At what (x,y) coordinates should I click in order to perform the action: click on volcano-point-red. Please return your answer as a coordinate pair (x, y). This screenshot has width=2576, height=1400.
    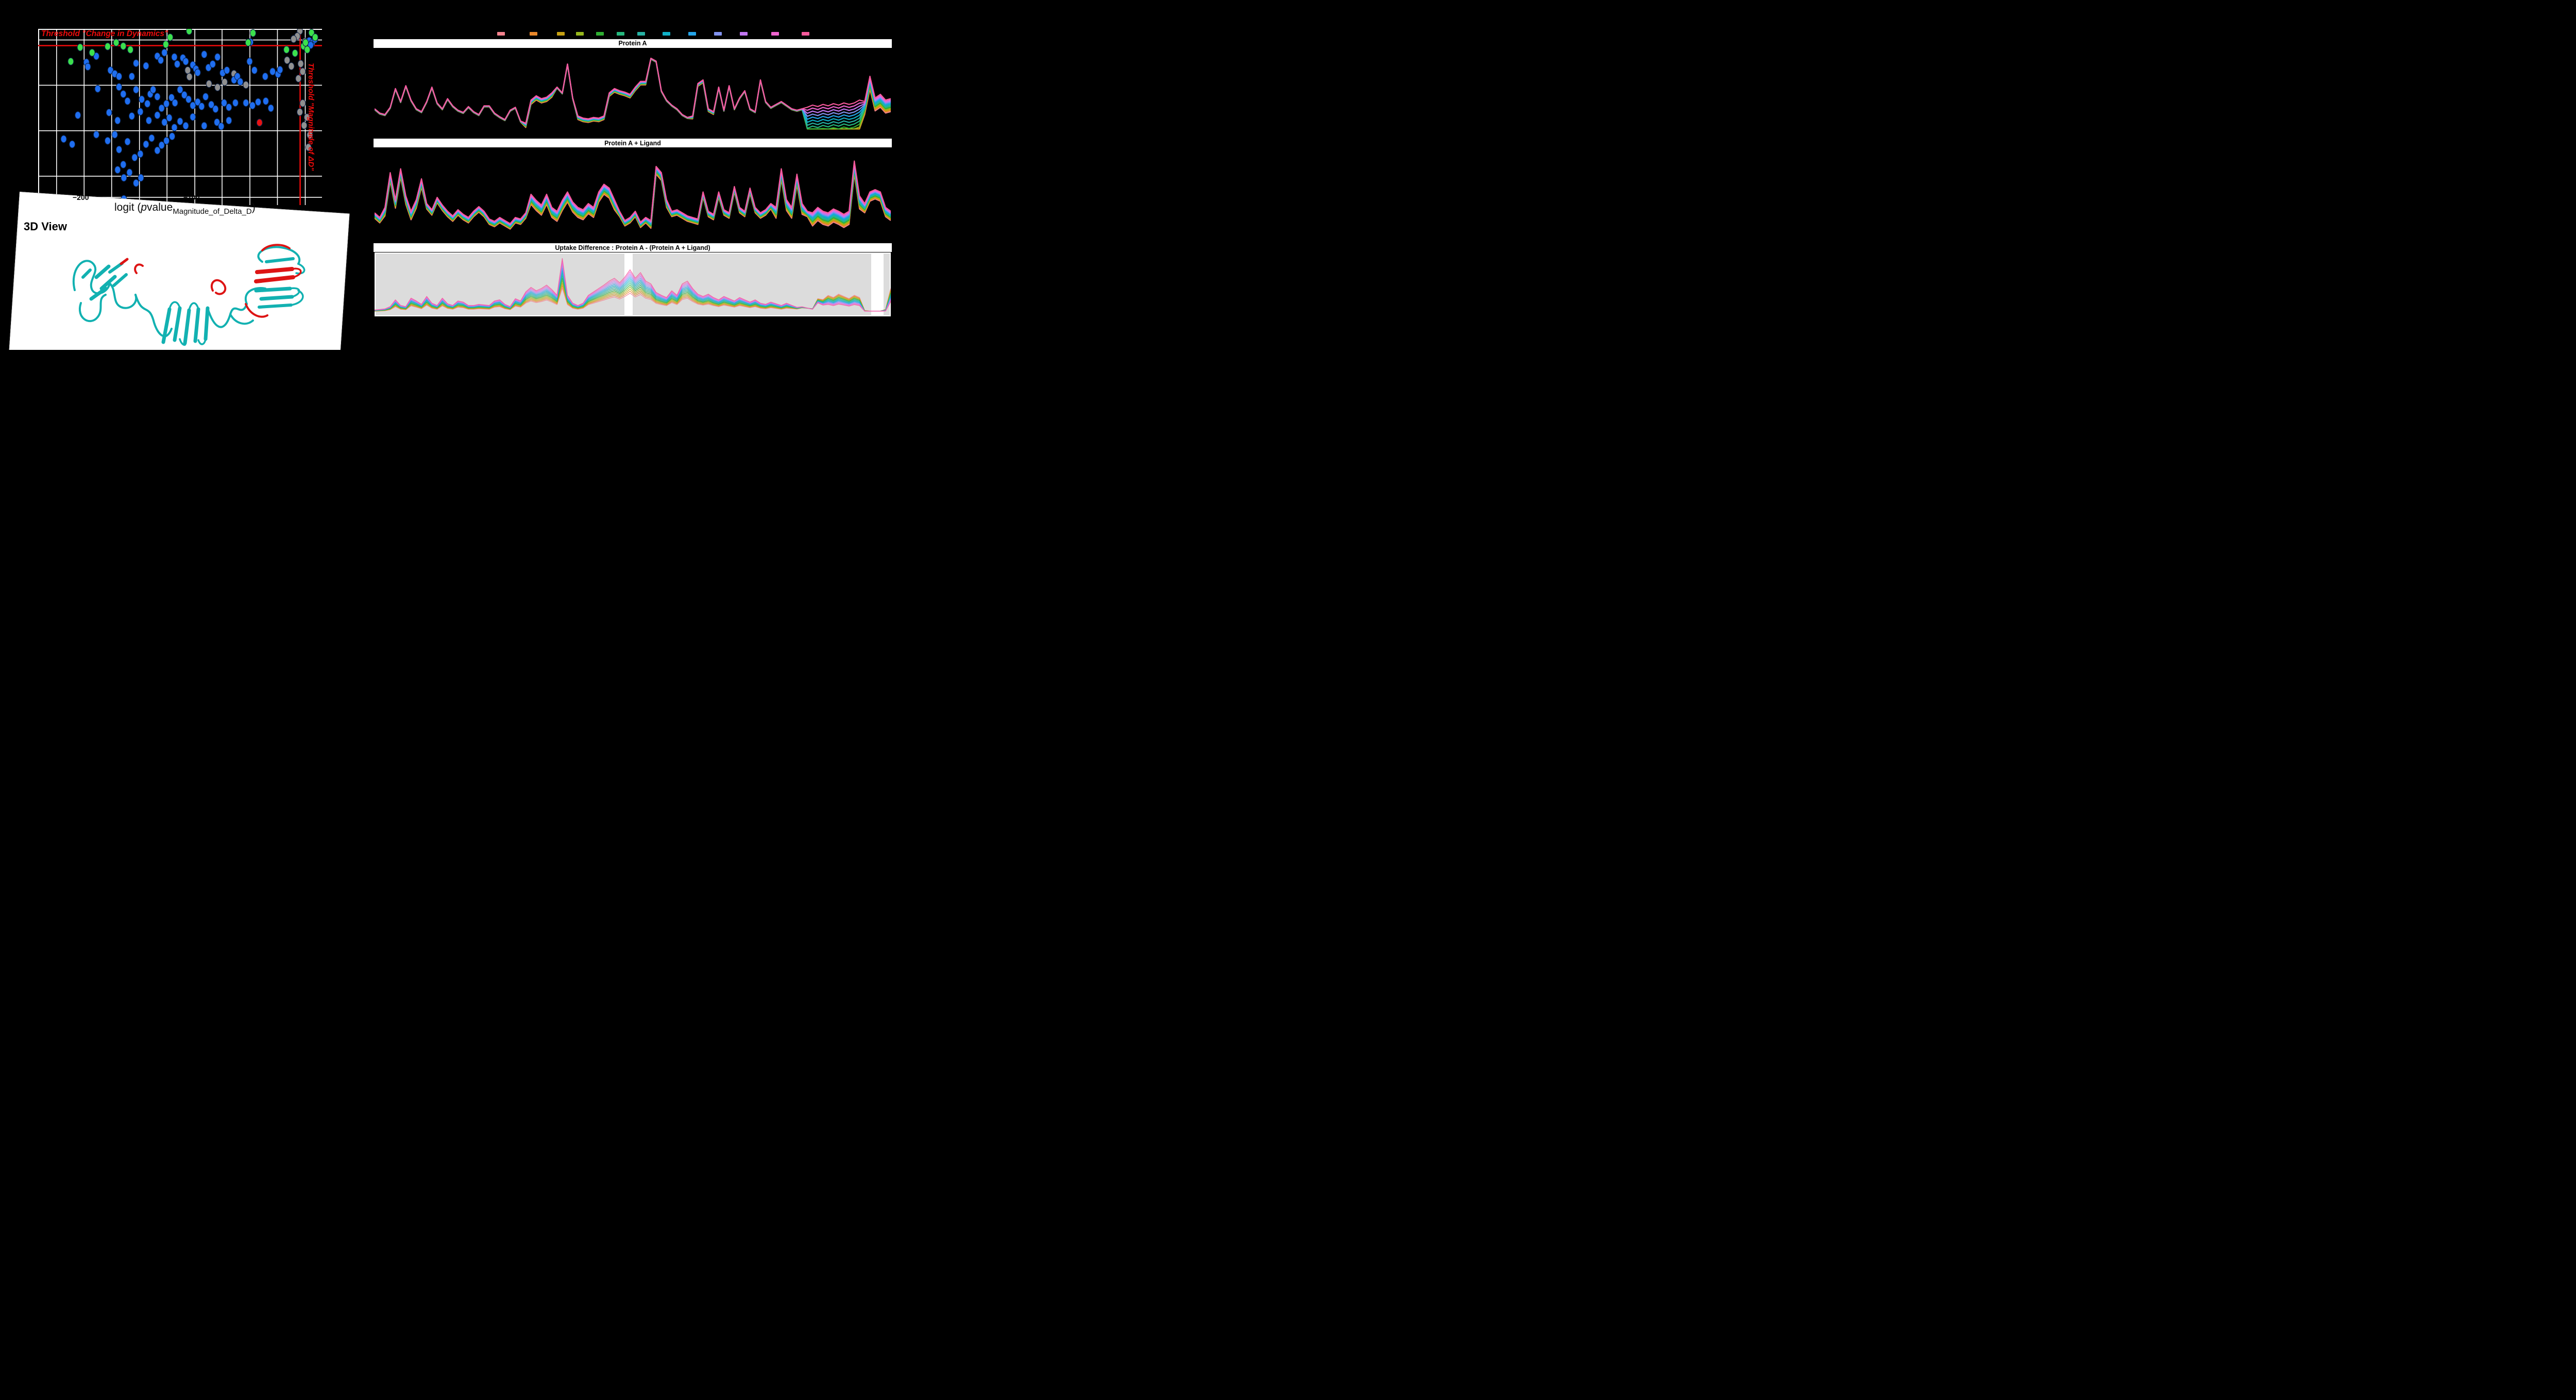
    Looking at the image, I should click on (259, 123).